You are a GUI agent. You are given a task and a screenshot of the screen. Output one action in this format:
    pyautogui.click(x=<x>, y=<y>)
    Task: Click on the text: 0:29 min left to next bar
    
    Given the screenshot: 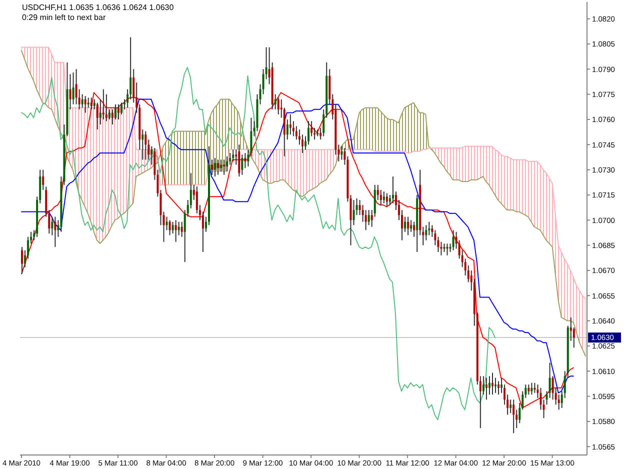 What is the action you would take?
    pyautogui.click(x=64, y=18)
    